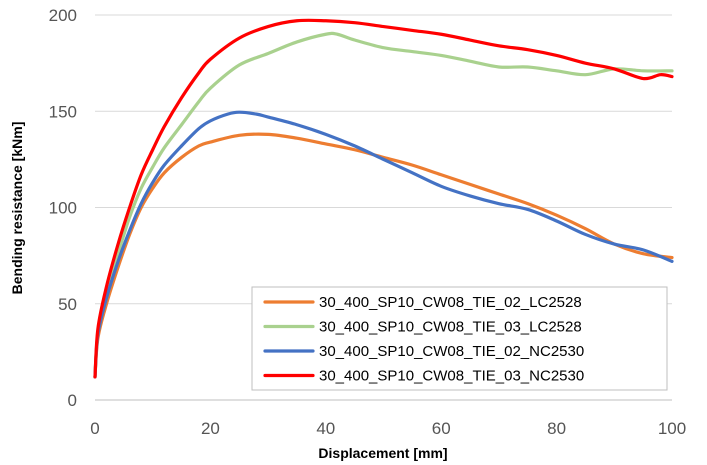 This screenshot has height=465, width=707. What do you see at coordinates (382, 453) in the screenshot?
I see `x-axis-title: Displacement [mm]` at bounding box center [382, 453].